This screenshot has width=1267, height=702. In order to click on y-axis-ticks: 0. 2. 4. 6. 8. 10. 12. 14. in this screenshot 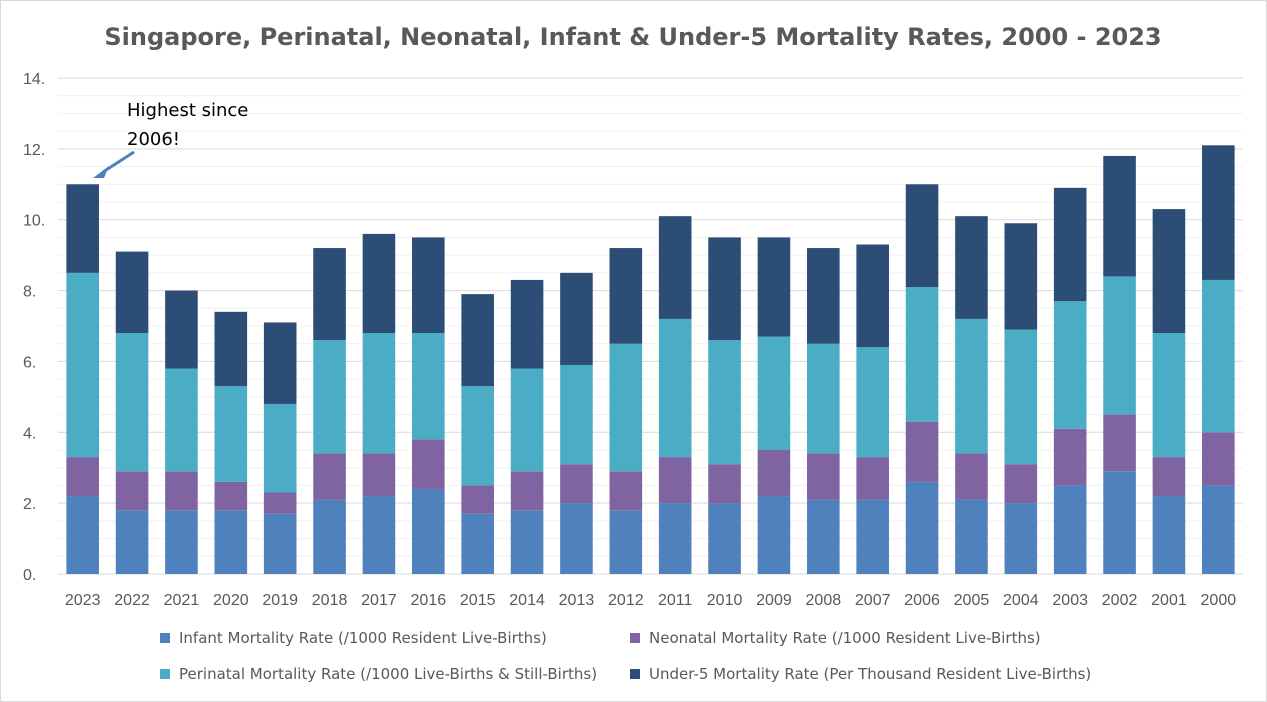, I will do `click(34, 327)`.